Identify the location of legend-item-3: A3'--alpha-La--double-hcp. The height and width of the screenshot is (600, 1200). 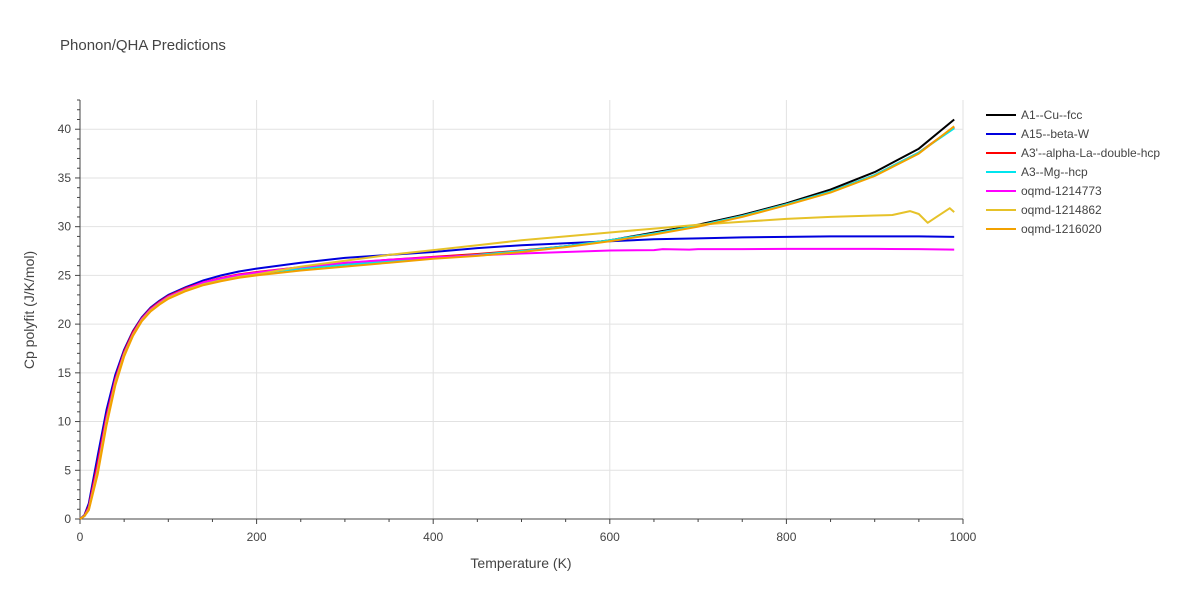
(1073, 153).